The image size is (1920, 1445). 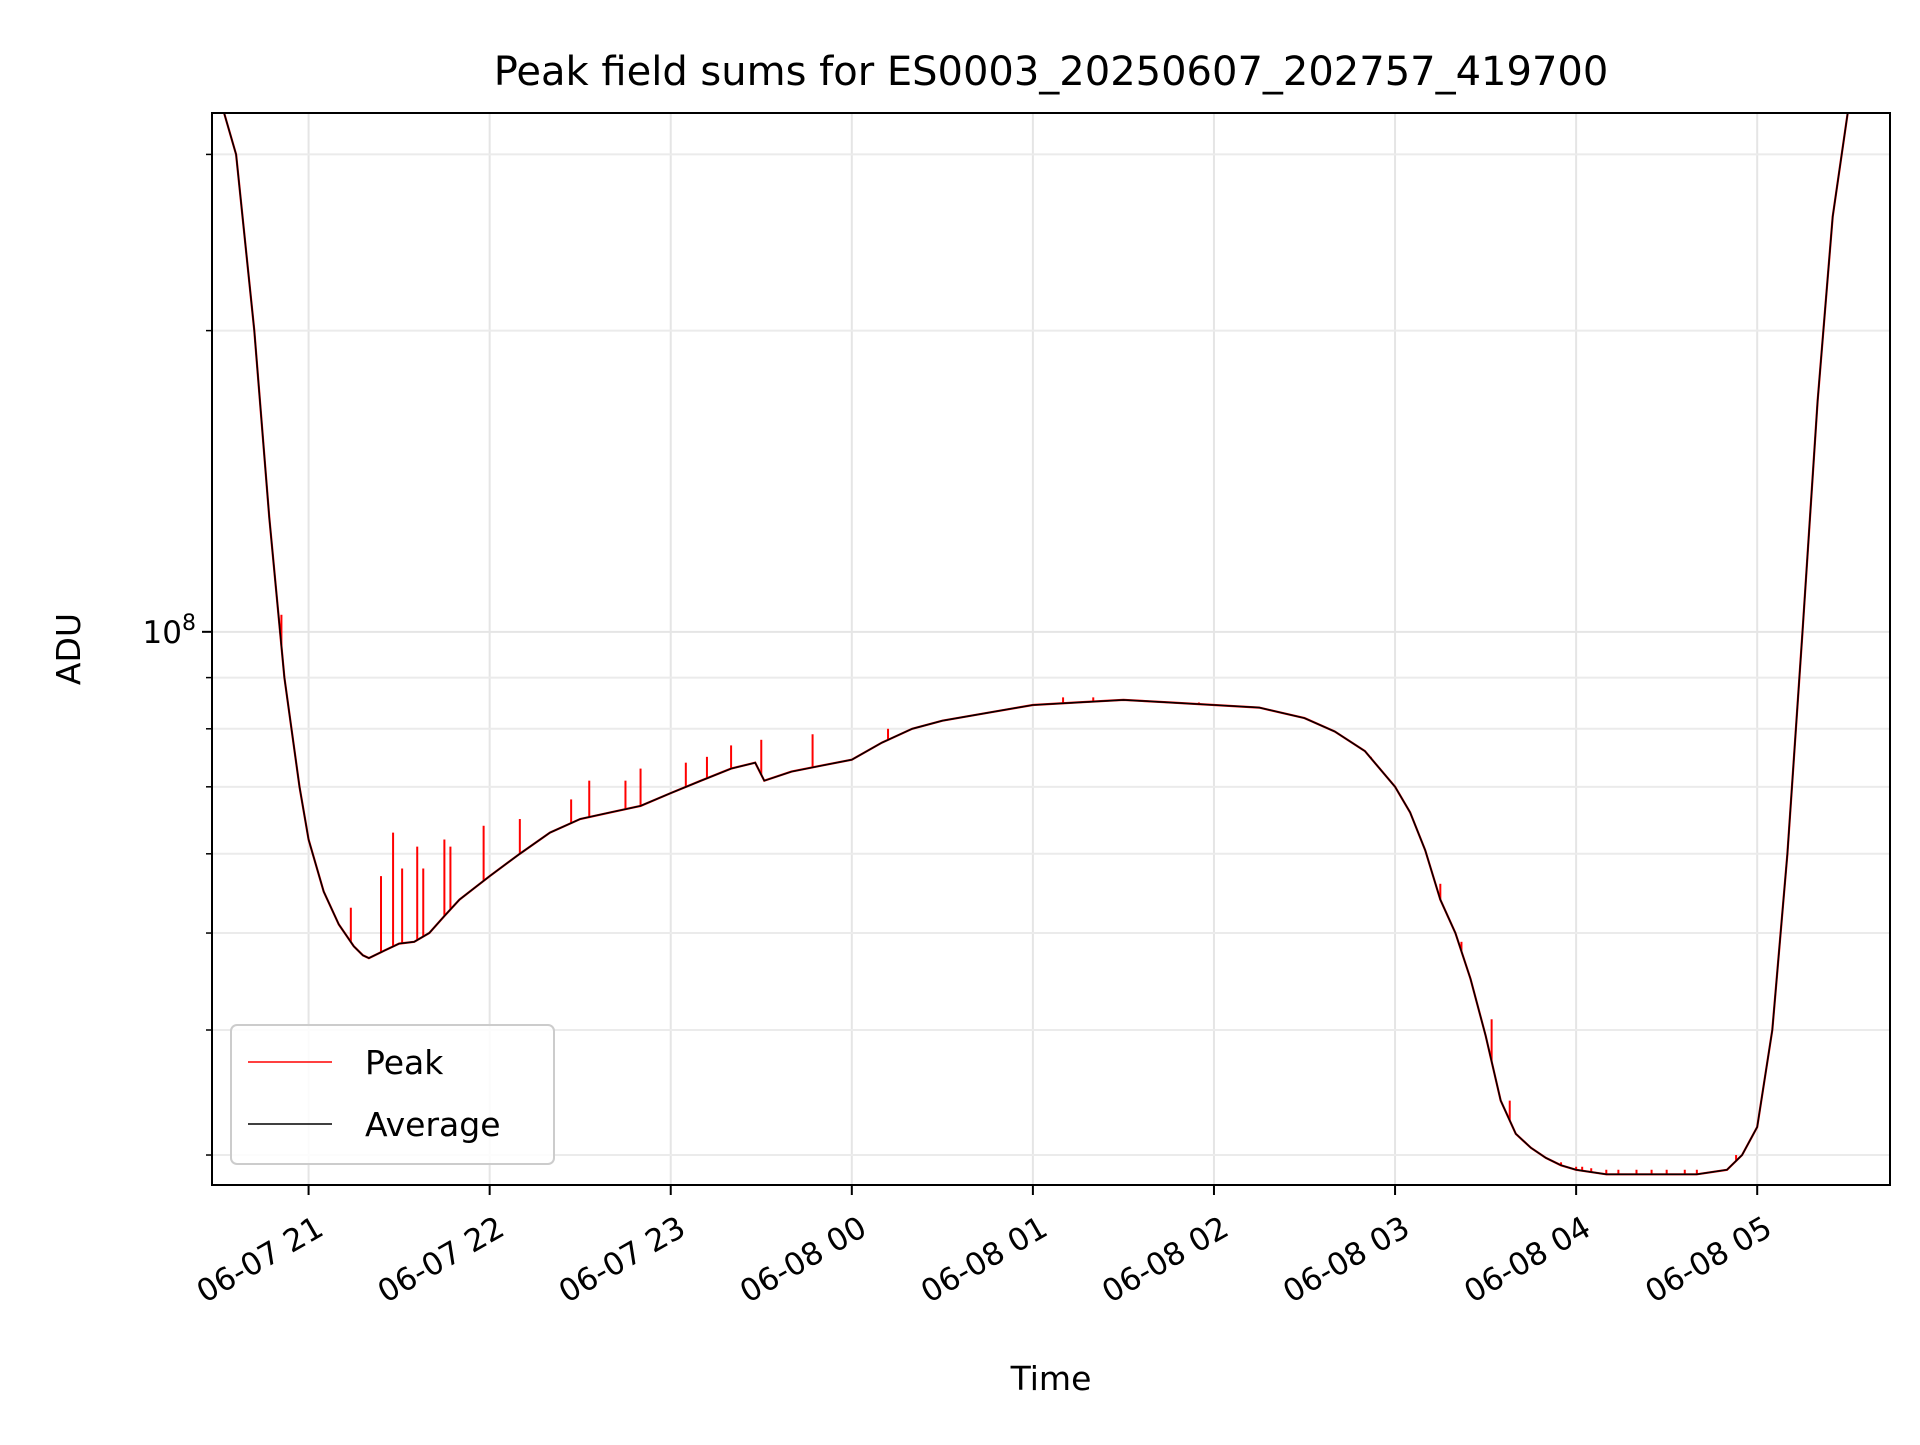 I want to click on y-tick-label: 108, so click(x=169, y=631).